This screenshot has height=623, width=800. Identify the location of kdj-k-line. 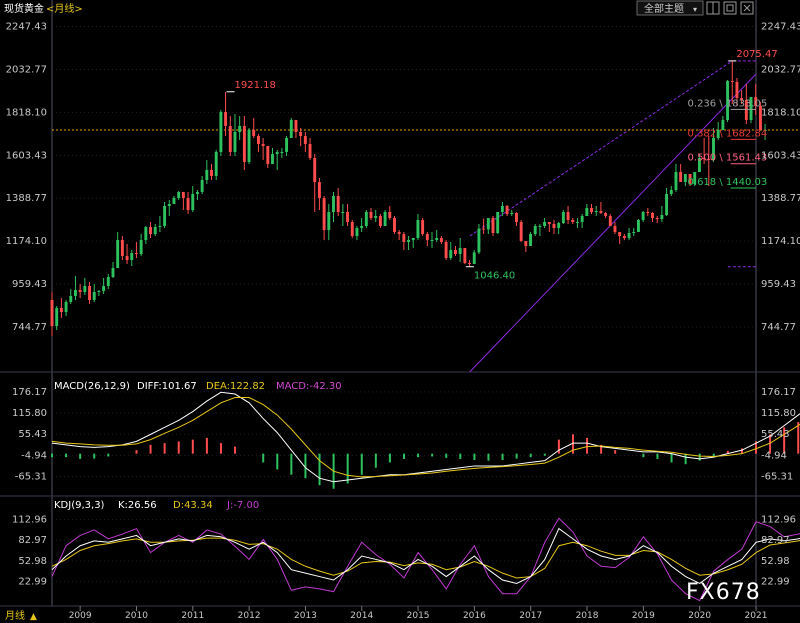
(425, 556).